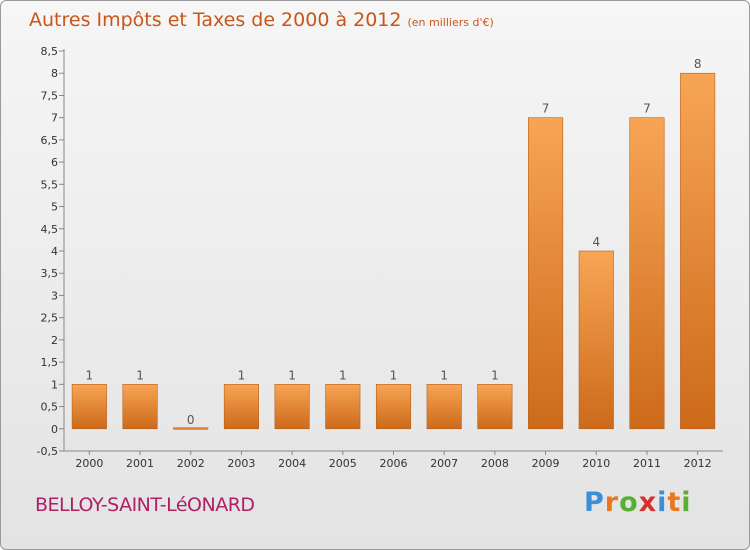 The width and height of the screenshot is (750, 550). Describe the element at coordinates (674, 502) in the screenshot. I see `logo-letter: t` at that location.